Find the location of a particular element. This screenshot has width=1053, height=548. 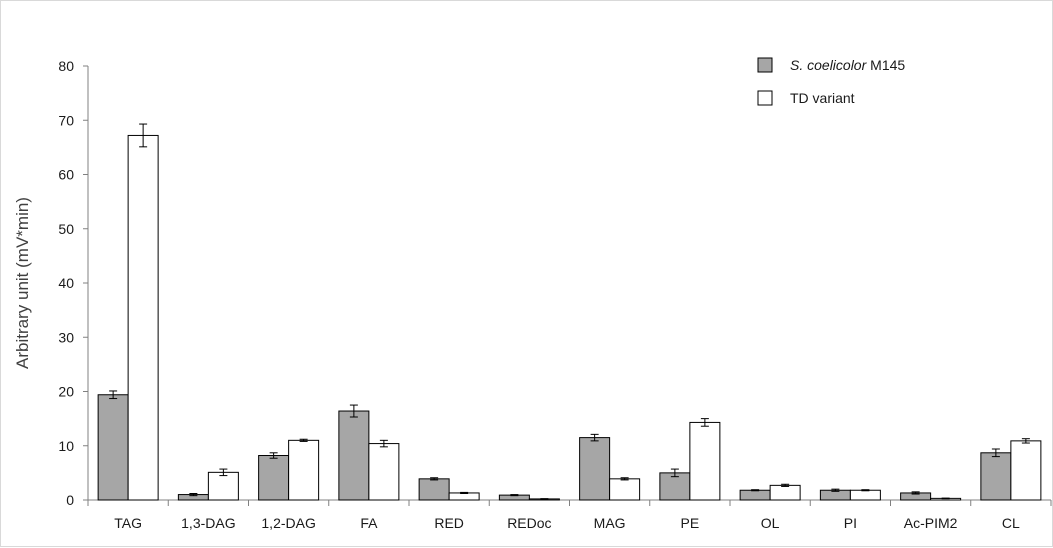

legend-swatch-coelicolor is located at coordinates (765, 65).